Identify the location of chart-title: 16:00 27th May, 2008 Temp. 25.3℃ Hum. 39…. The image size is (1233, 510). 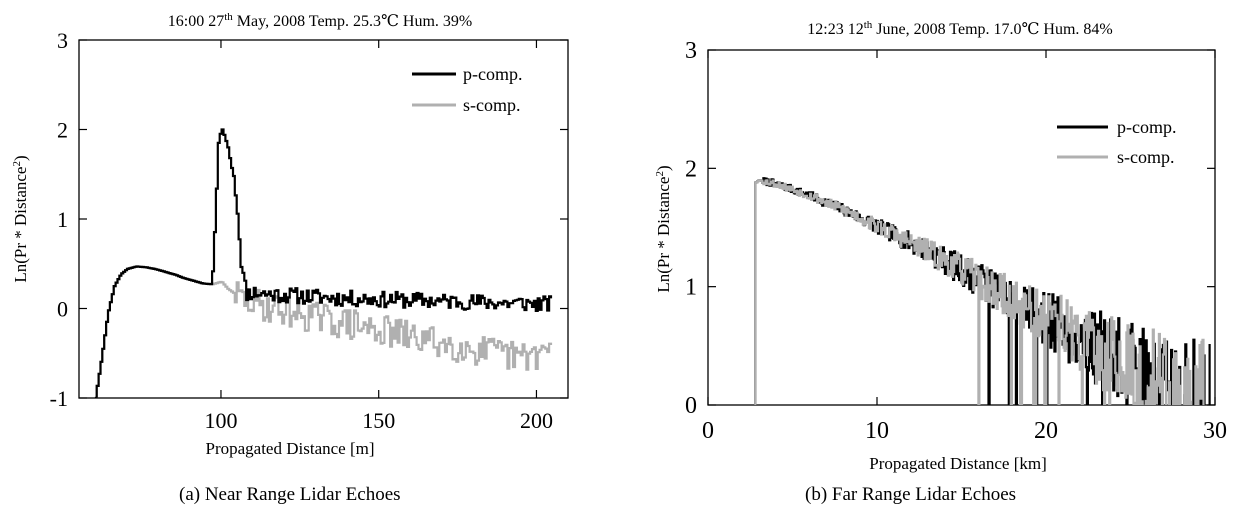
(320, 20).